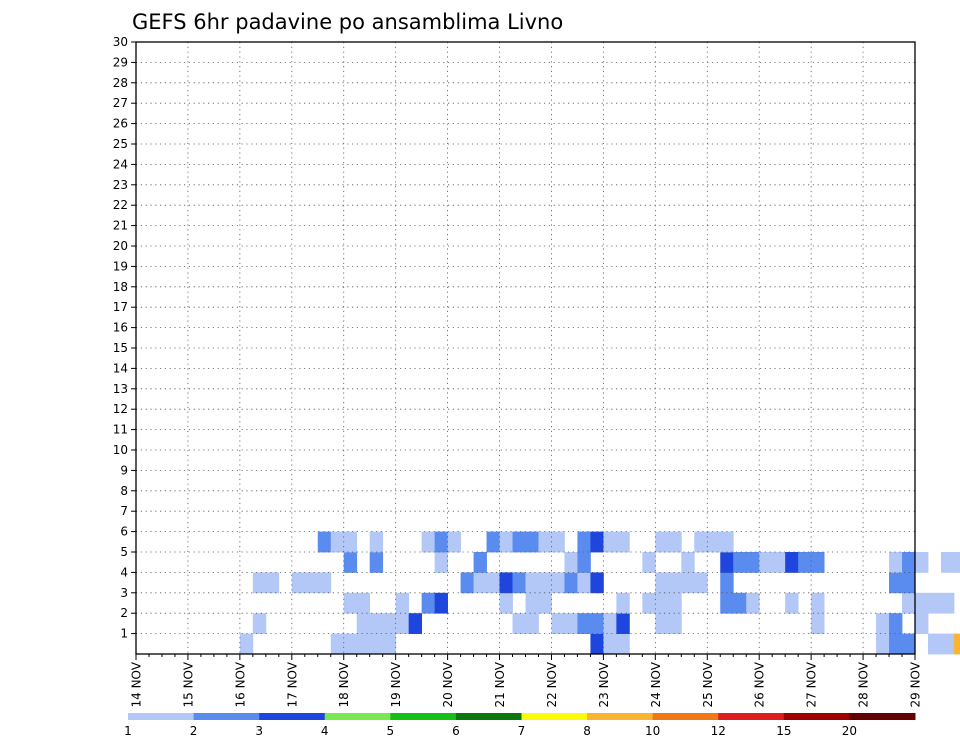  Describe the element at coordinates (124, 532) in the screenshot. I see `y-tick-label: 6` at that location.